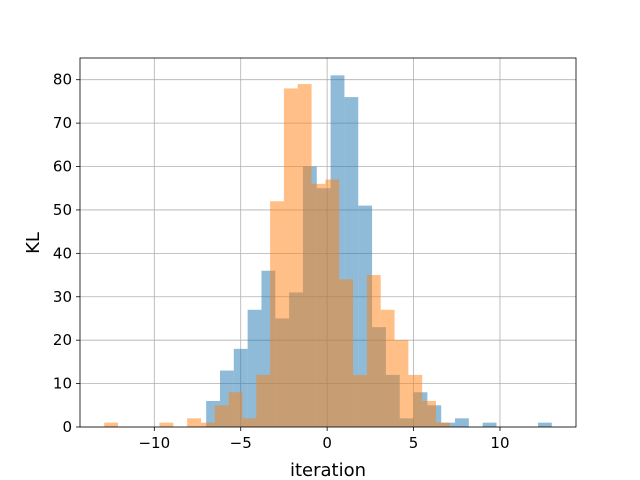 The width and height of the screenshot is (640, 480). What do you see at coordinates (62, 80) in the screenshot?
I see `y-tick-label: 80` at bounding box center [62, 80].